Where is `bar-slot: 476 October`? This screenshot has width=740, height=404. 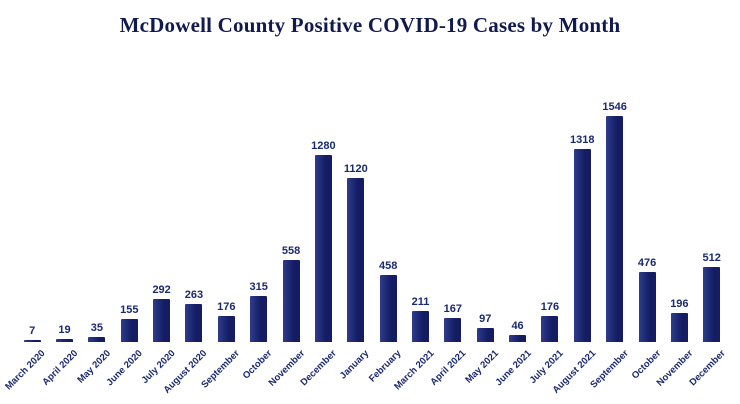 bar-slot: 476 October is located at coordinates (646, 217).